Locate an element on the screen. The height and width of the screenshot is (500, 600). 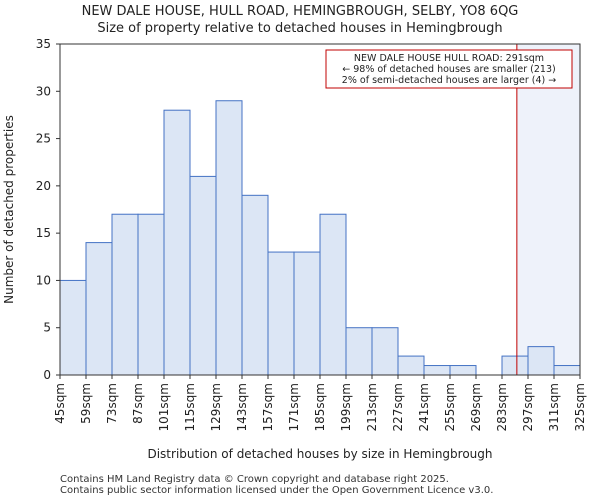
x-tick-label: 199sqm is located at coordinates (346, 407).